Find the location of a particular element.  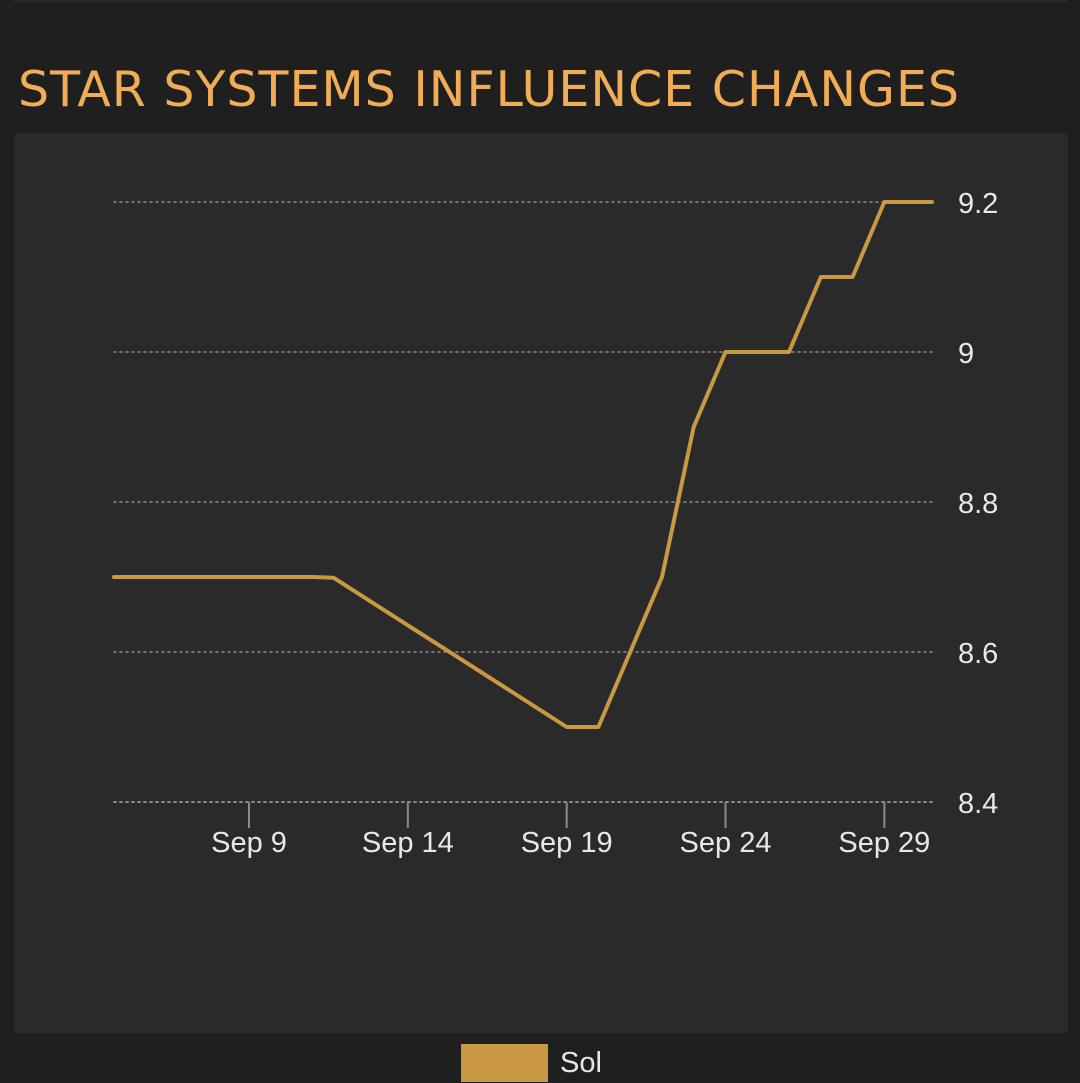

y-tick-label-1: 8.6 is located at coordinates (978, 654).